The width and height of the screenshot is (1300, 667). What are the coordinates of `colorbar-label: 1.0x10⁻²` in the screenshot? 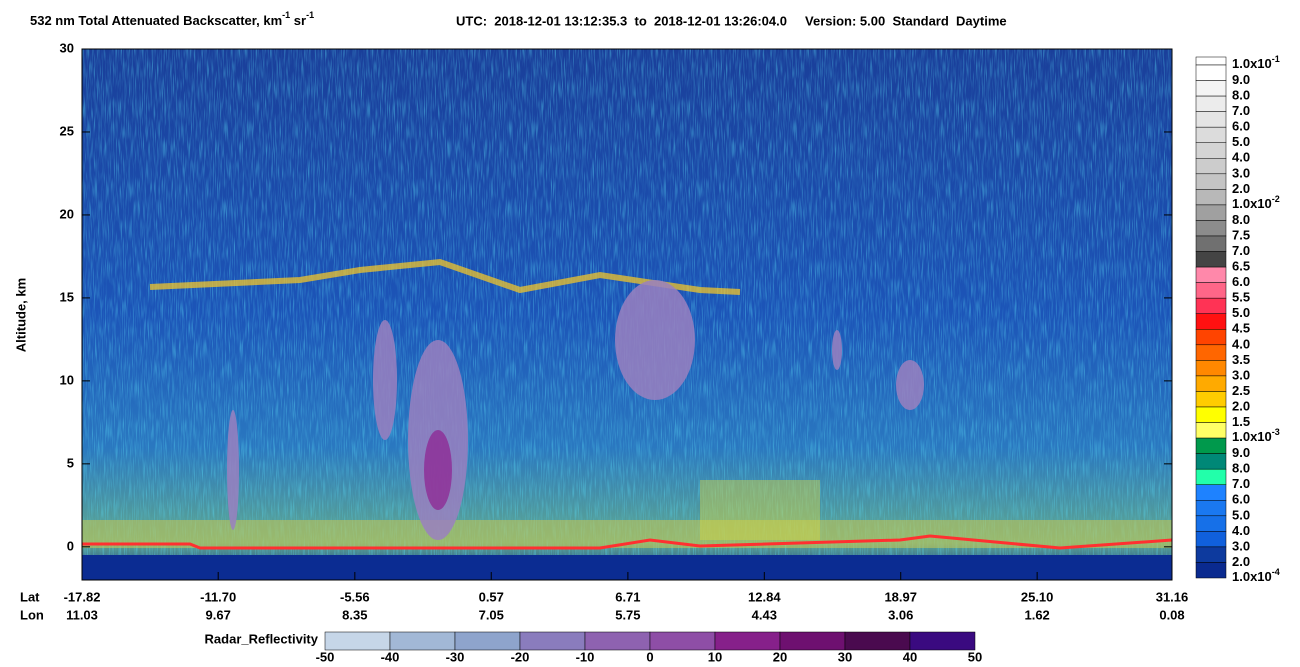 It's located at (1256, 202).